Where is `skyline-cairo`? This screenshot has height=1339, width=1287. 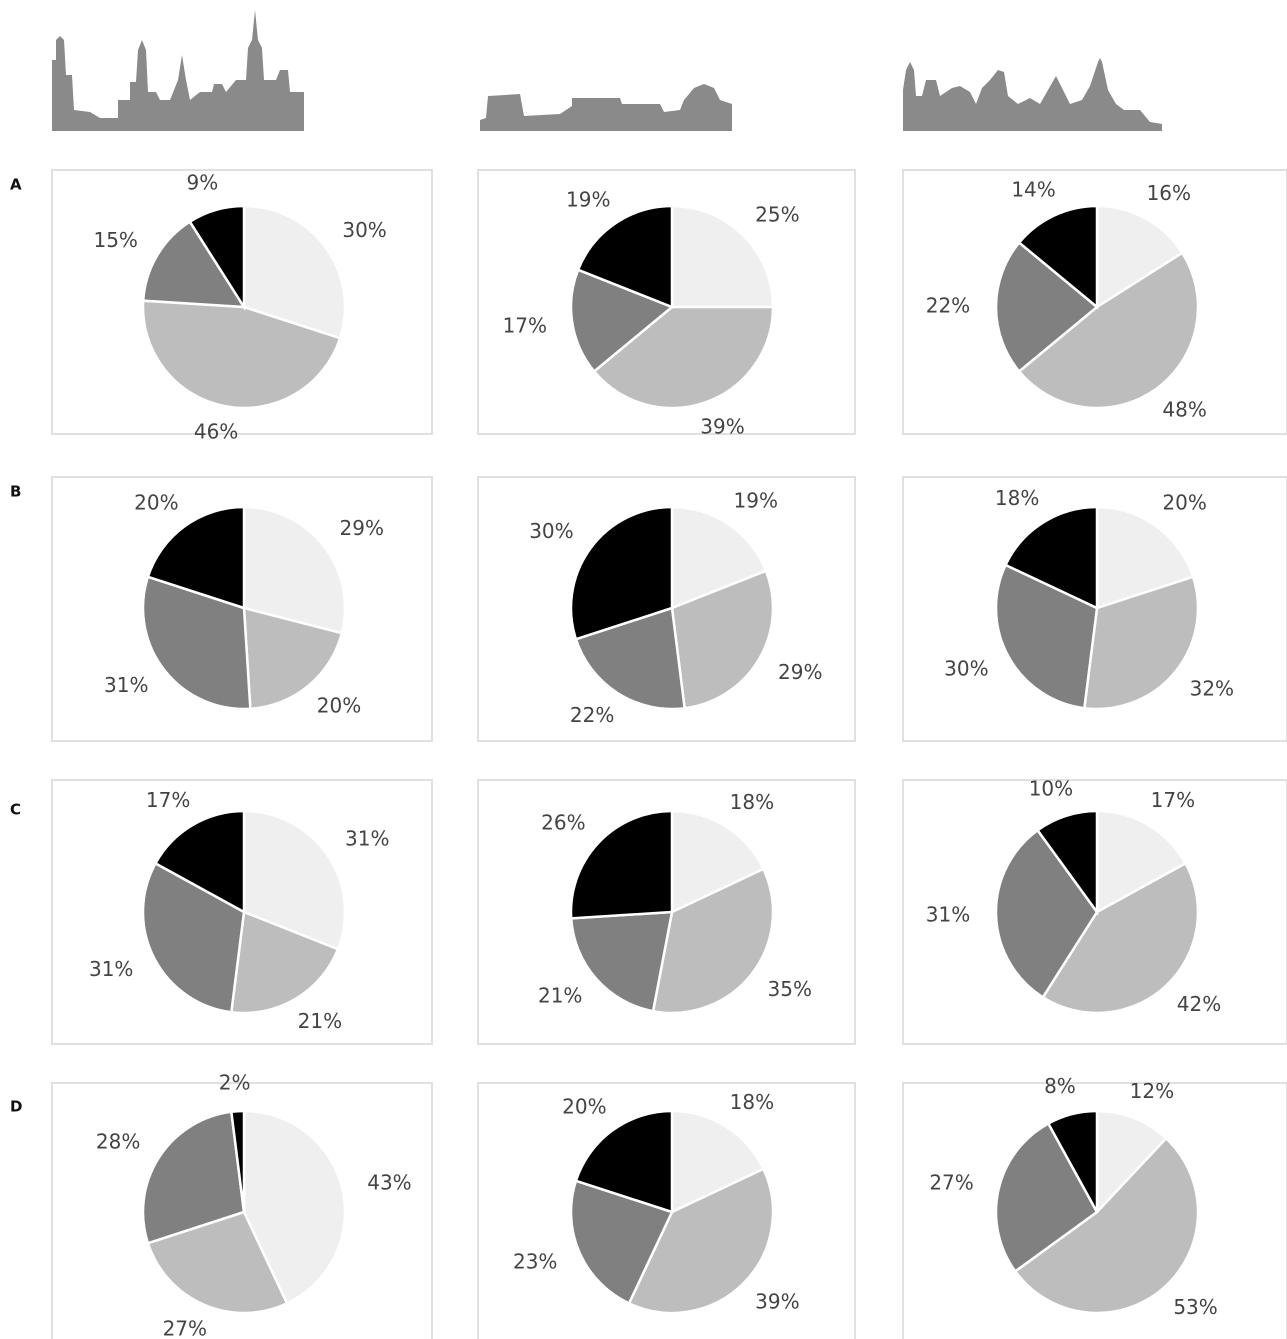
skyline-cairo is located at coordinates (1032, 94).